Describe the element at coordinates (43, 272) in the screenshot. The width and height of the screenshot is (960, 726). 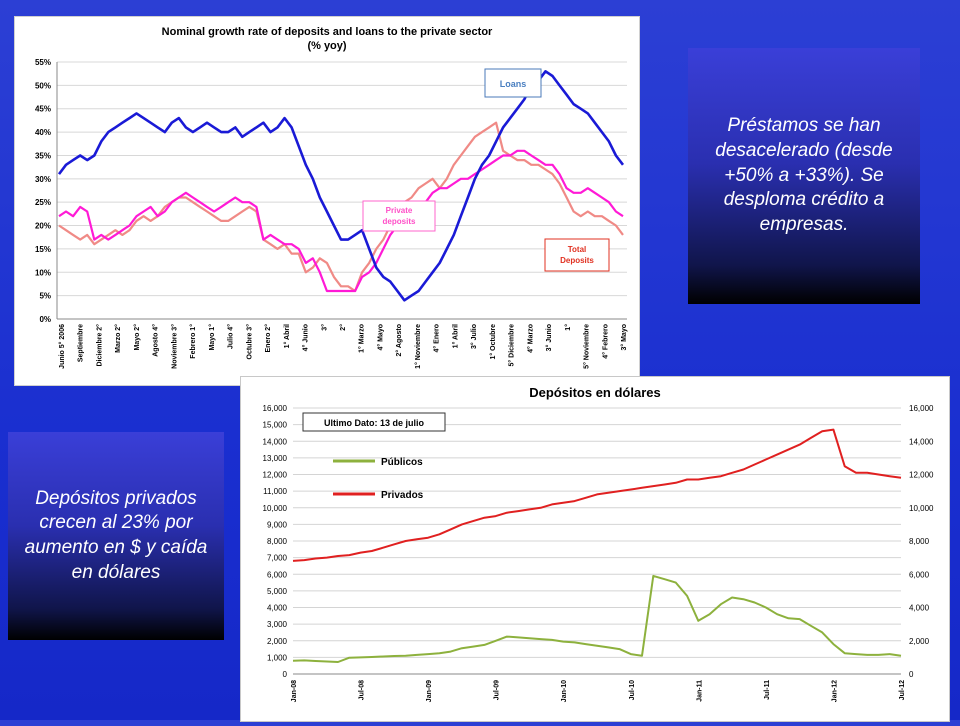
I see `y-tick-label: 10%` at that location.